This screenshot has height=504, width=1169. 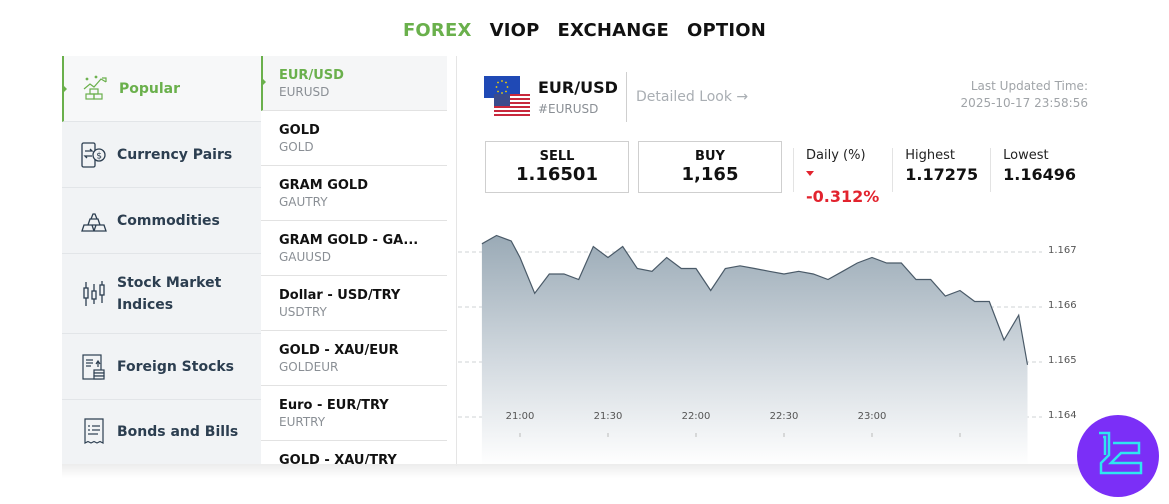 I want to click on currency-flags, so click(x=508, y=97).